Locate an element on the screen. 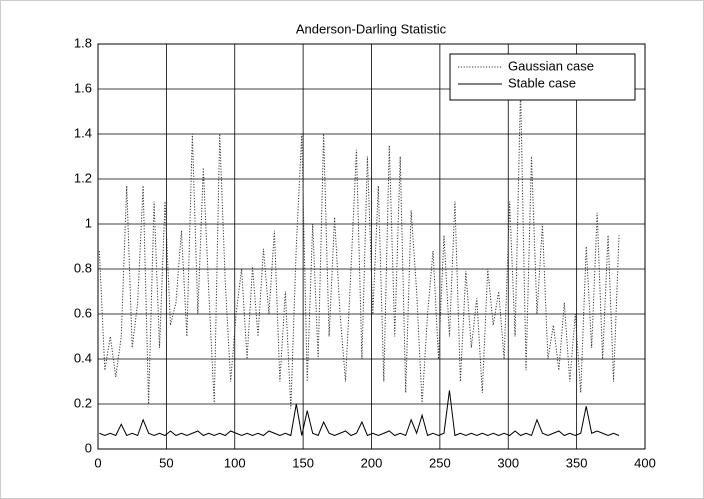 This screenshot has height=499, width=704. x-tick-label: 350 is located at coordinates (577, 462).